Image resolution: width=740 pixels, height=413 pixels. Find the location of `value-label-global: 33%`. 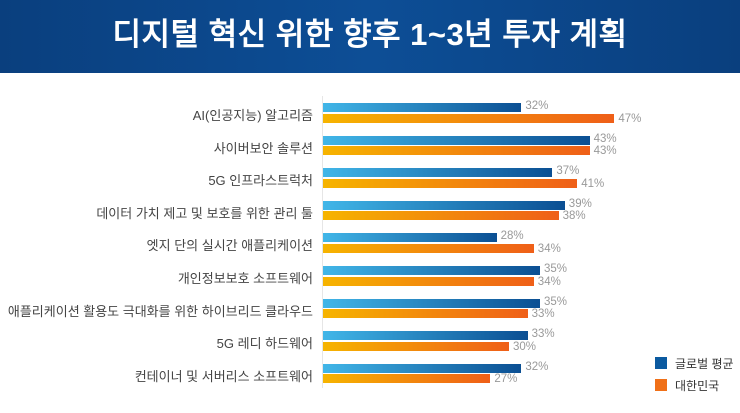

value-label-global: 33% is located at coordinates (543, 334).